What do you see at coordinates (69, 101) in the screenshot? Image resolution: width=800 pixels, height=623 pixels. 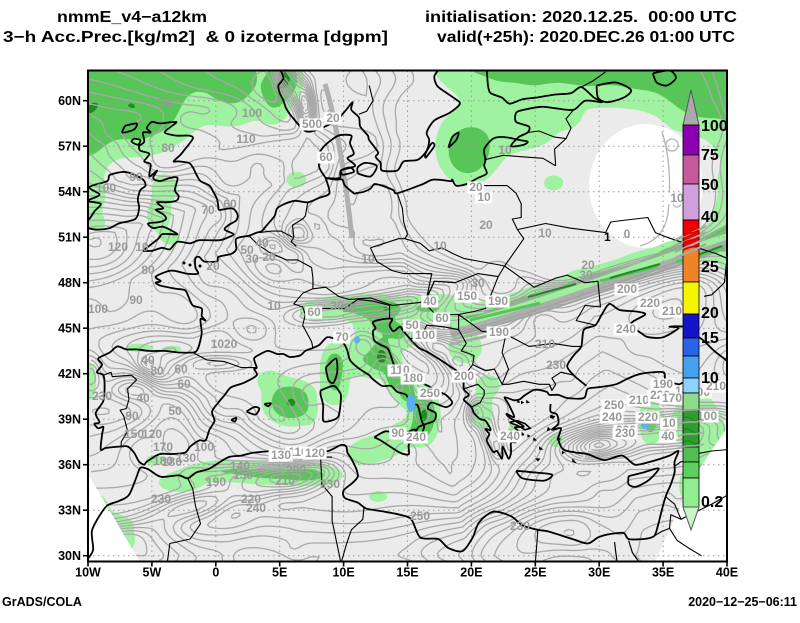 I see `svg-text: 60N` at bounding box center [69, 101].